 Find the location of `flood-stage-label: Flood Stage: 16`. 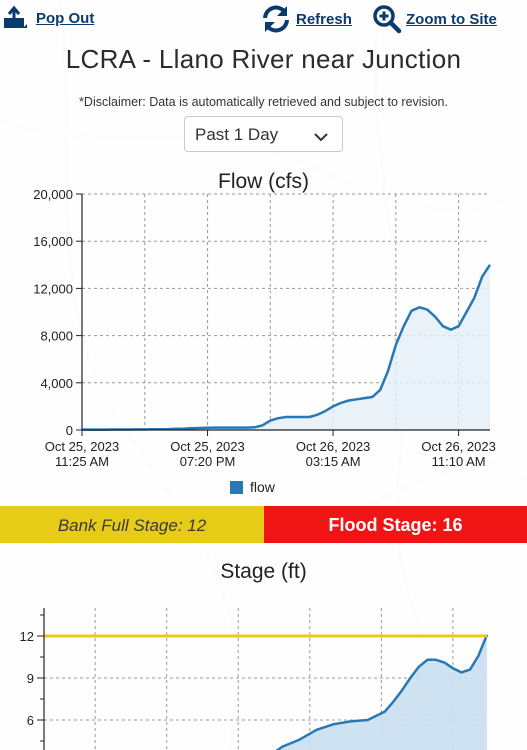

flood-stage-label: Flood Stage: 16 is located at coordinates (395, 525).